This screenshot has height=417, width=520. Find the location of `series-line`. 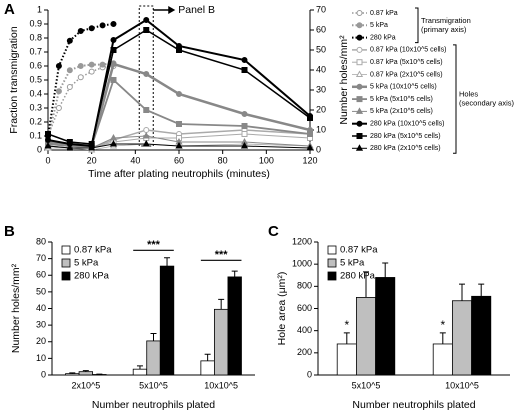

series-line is located at coordinates (179, 112).